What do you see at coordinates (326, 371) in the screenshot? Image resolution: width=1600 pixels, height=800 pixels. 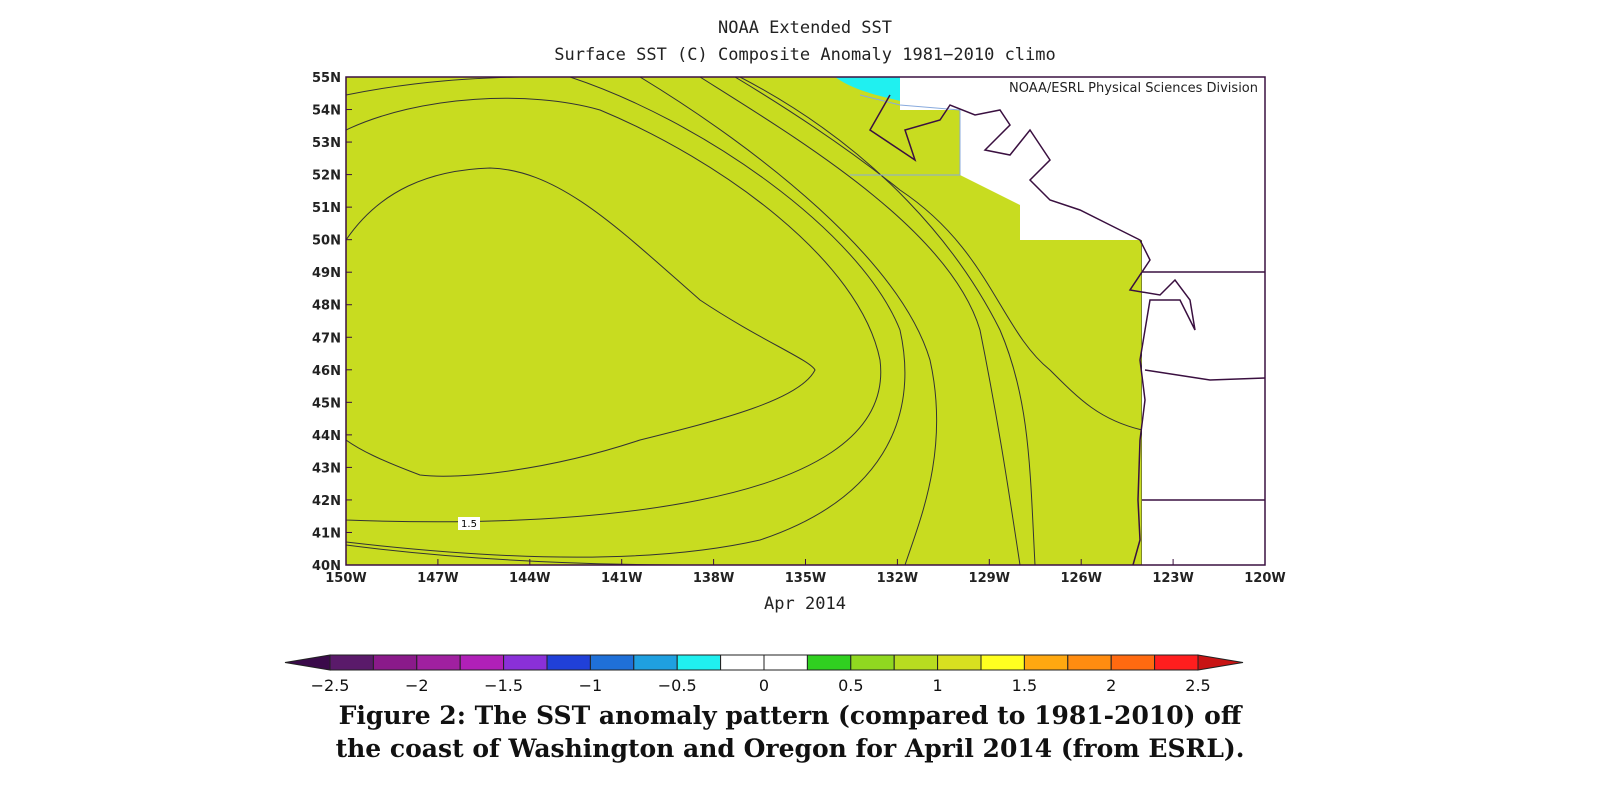 I see `y-label: 46N` at bounding box center [326, 371].